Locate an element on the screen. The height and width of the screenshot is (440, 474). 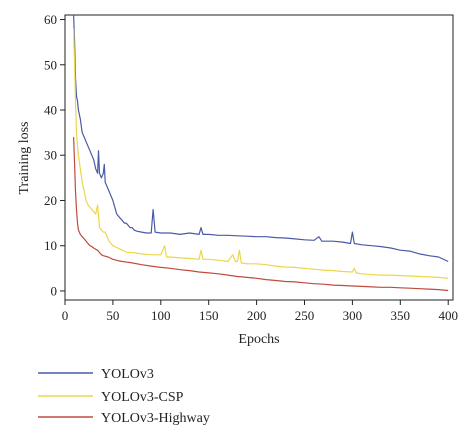
y-axis: 0 10 20 30 40 50 60 is located at coordinates (54, 155).